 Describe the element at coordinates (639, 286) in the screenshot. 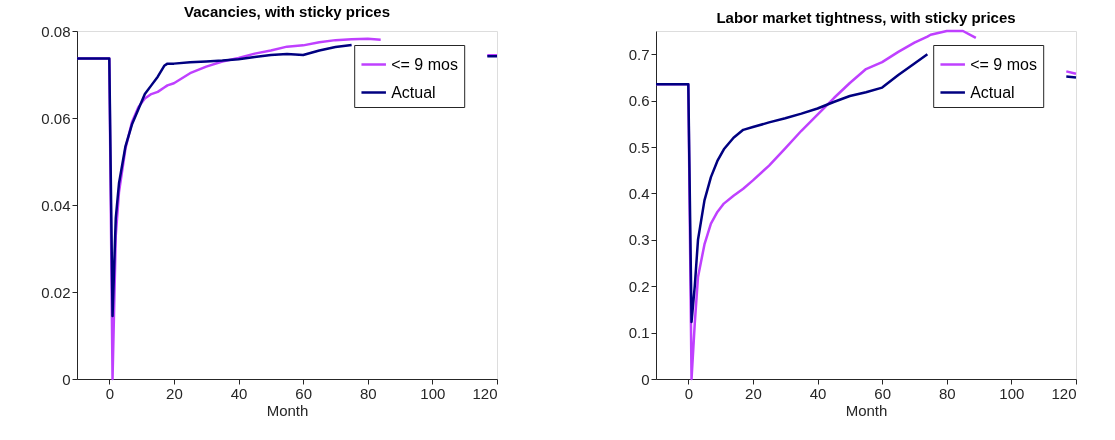

I see `y-tick-label: 0.2` at that location.